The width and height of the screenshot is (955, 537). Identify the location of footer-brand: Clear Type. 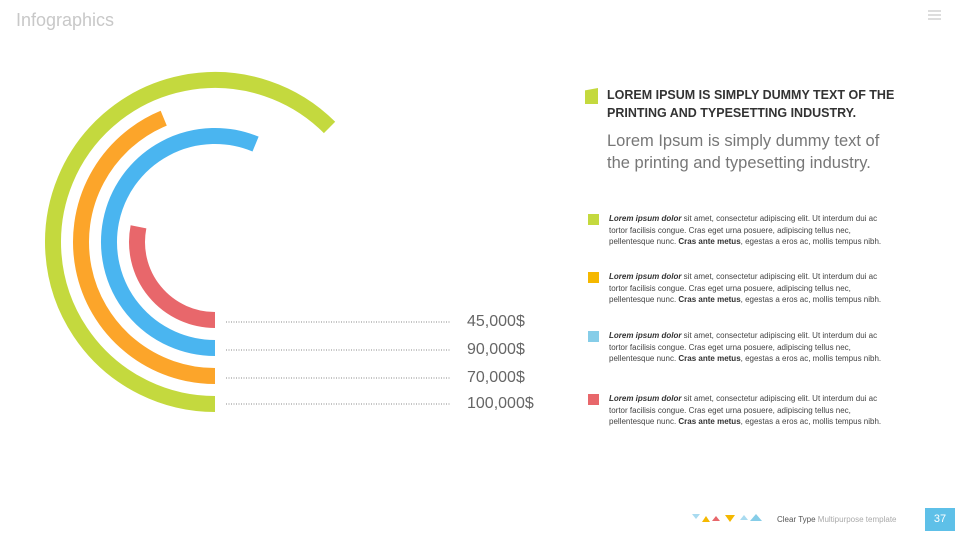
(796, 519).